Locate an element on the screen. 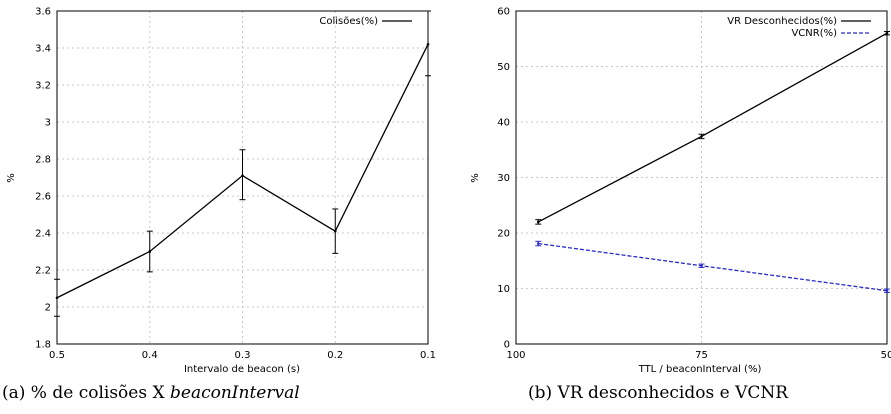  chart-b-ylabel: % is located at coordinates (475, 178).